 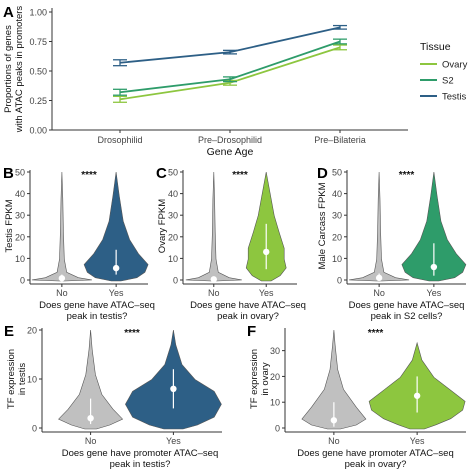 I want to click on panel-c-x-tick-label: No, so click(x=214, y=293).